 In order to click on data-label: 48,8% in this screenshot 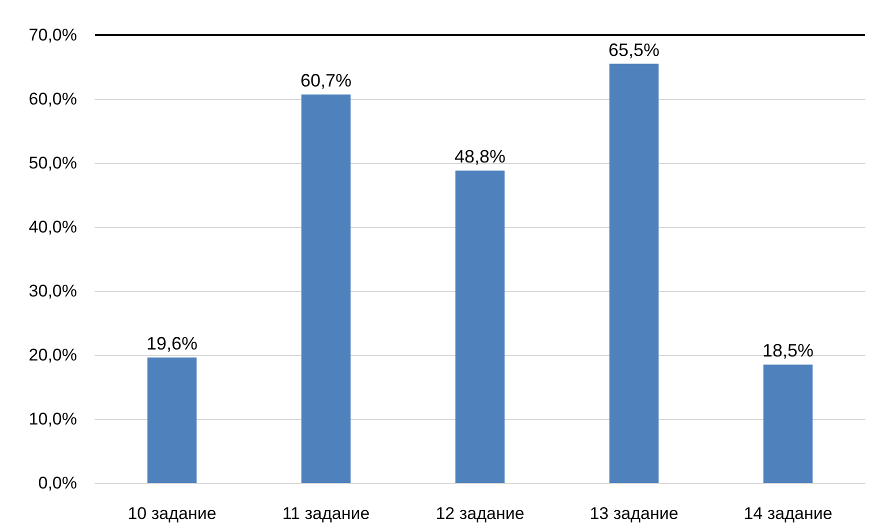, I will do `click(480, 156)`.